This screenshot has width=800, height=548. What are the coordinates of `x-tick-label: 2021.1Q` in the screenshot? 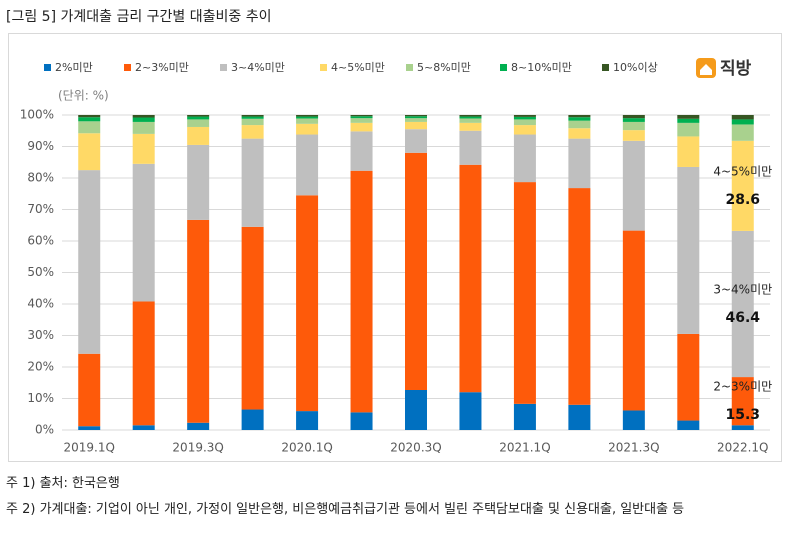 It's located at (524, 448).